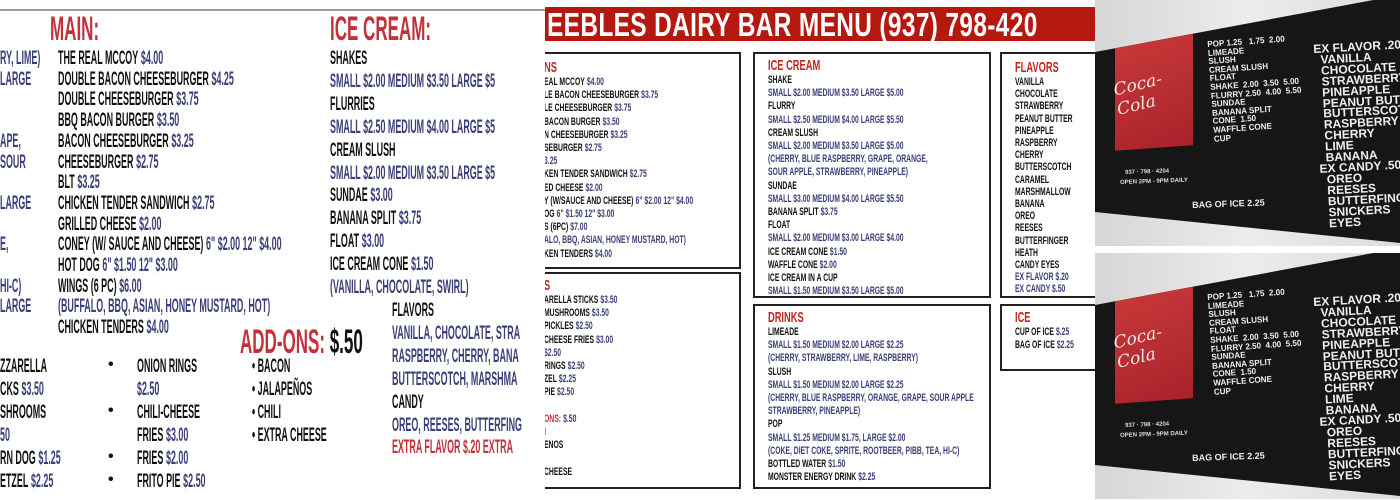 This screenshot has height=500, width=1400. I want to click on coca-cola-logo: Coca-Cola, so click(1138, 347).